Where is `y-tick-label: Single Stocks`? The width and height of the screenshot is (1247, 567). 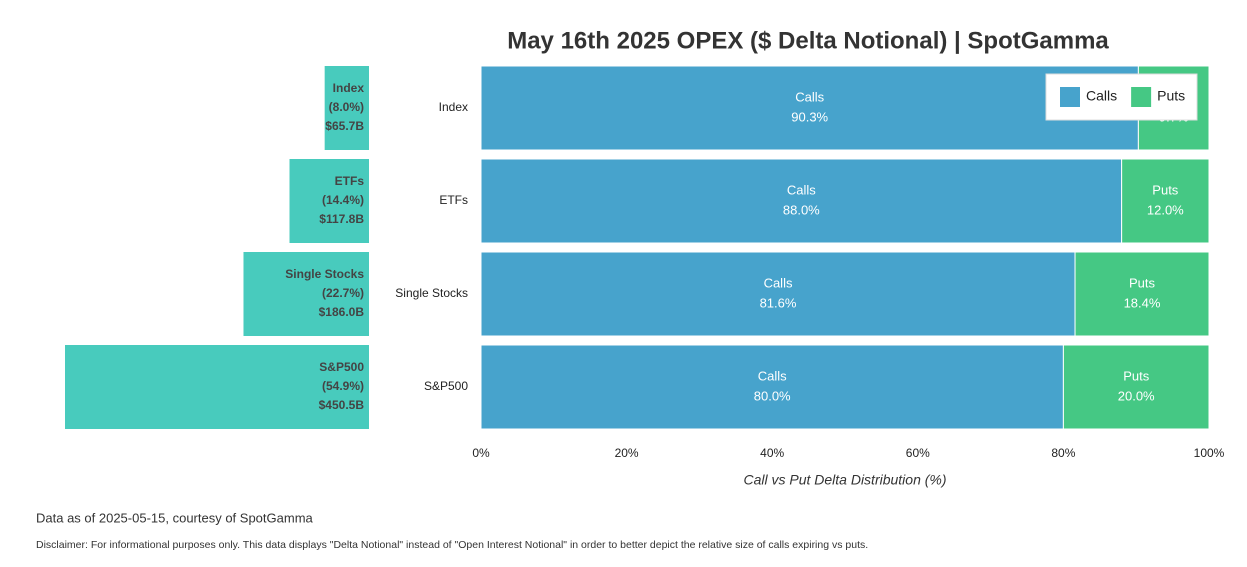
y-tick-label: Single Stocks is located at coordinates (431, 293).